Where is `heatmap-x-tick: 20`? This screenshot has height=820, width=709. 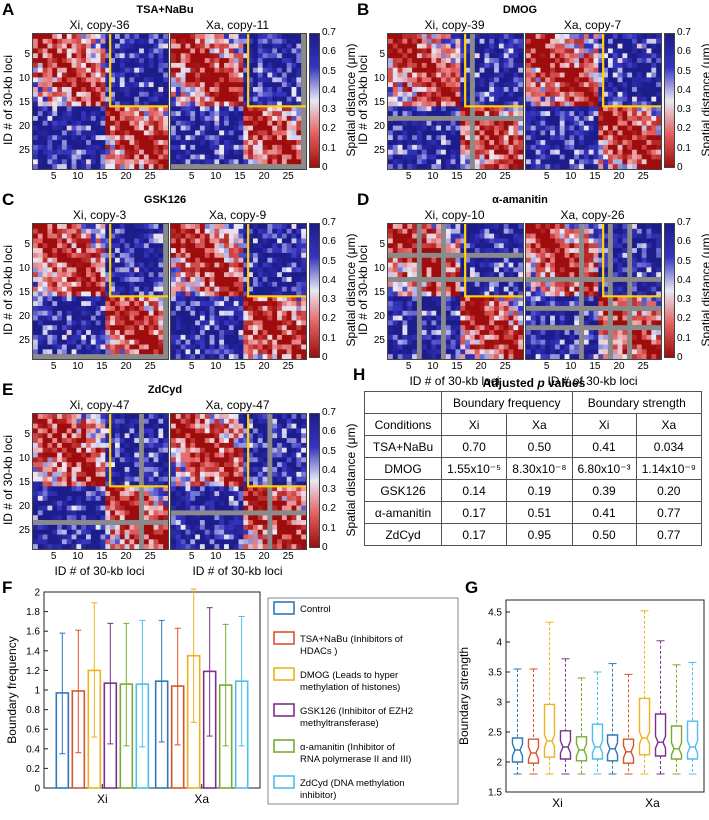
heatmap-x-tick: 20 is located at coordinates (264, 366).